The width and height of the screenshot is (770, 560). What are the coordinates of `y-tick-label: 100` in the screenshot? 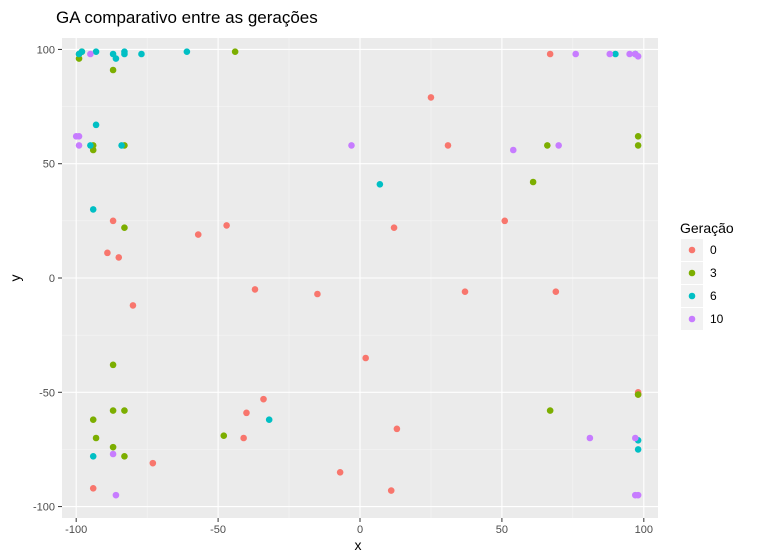 It's located at (46, 50).